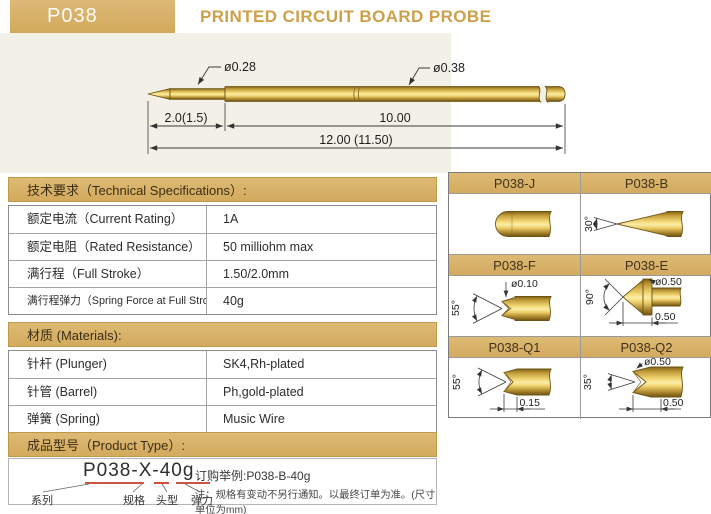 The width and height of the screenshot is (711, 514). What do you see at coordinates (315, 502) in the screenshot?
I see `order-note: 注：规格有变动不另行通知。以最终订单为准。(尺寸单位为mm)` at bounding box center [315, 502].